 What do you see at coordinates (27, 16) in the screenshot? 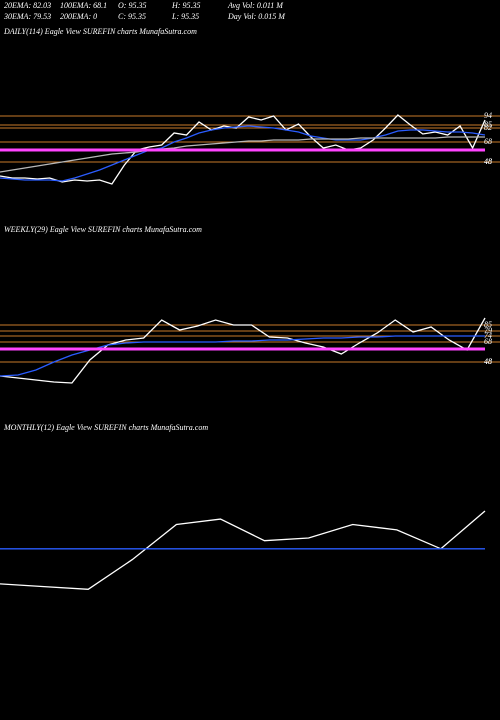
I see `header-stat: 30EMA: 79.53` at bounding box center [27, 16].